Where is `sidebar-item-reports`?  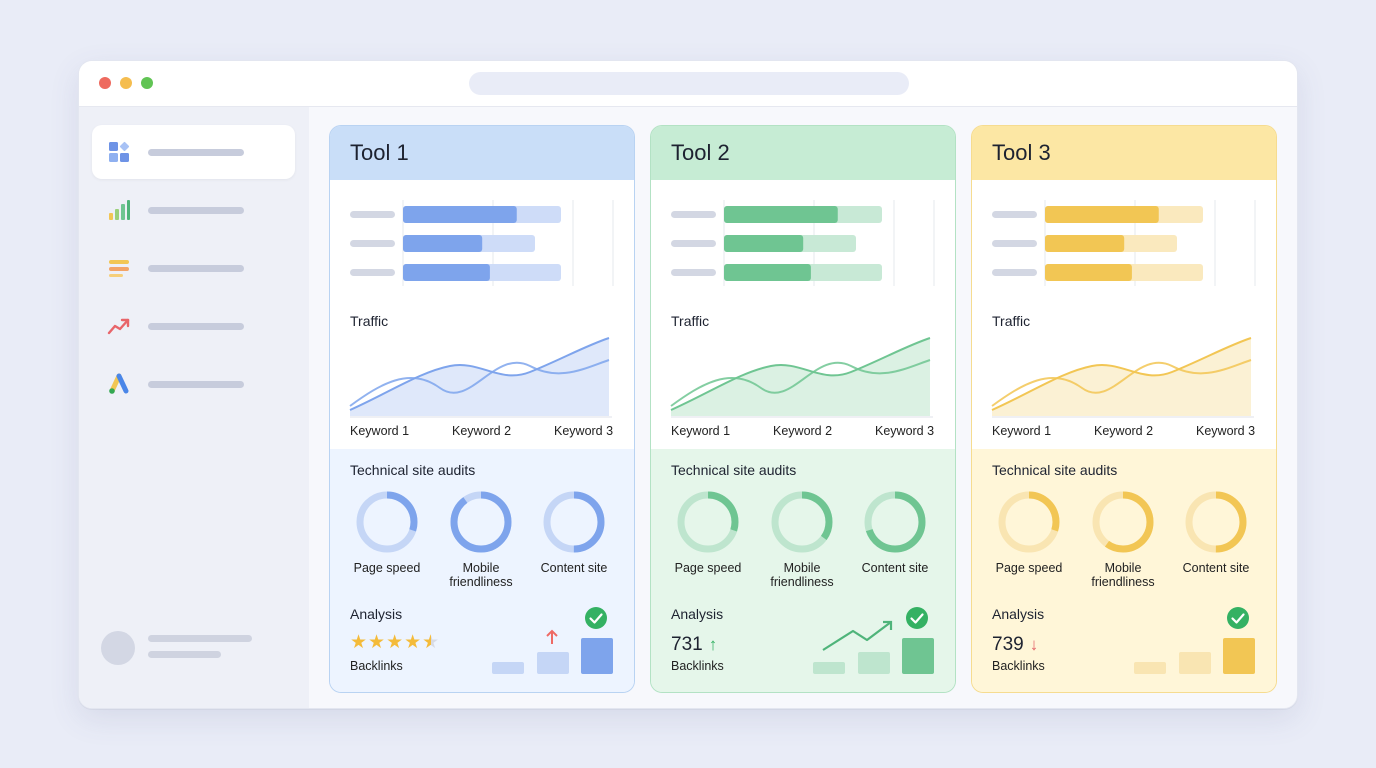
sidebar-item-reports is located at coordinates (193, 268).